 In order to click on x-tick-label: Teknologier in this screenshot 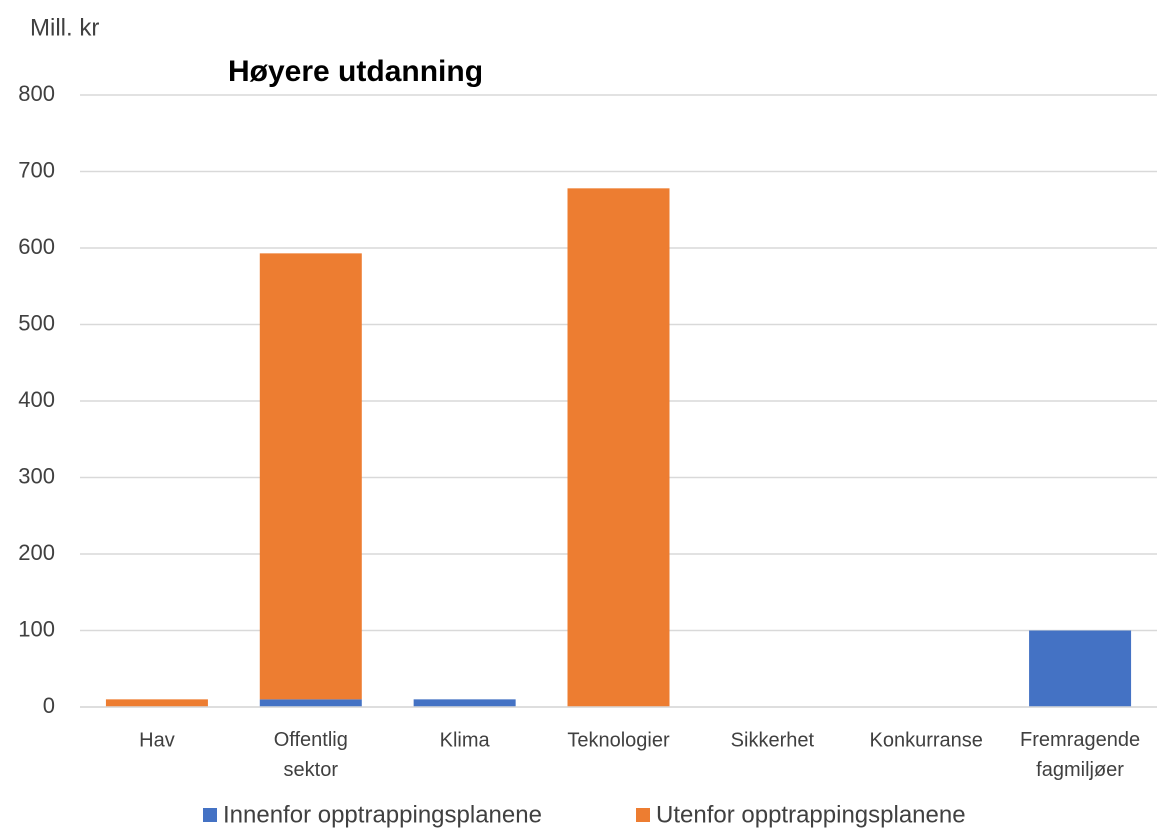, I will do `click(618, 740)`.